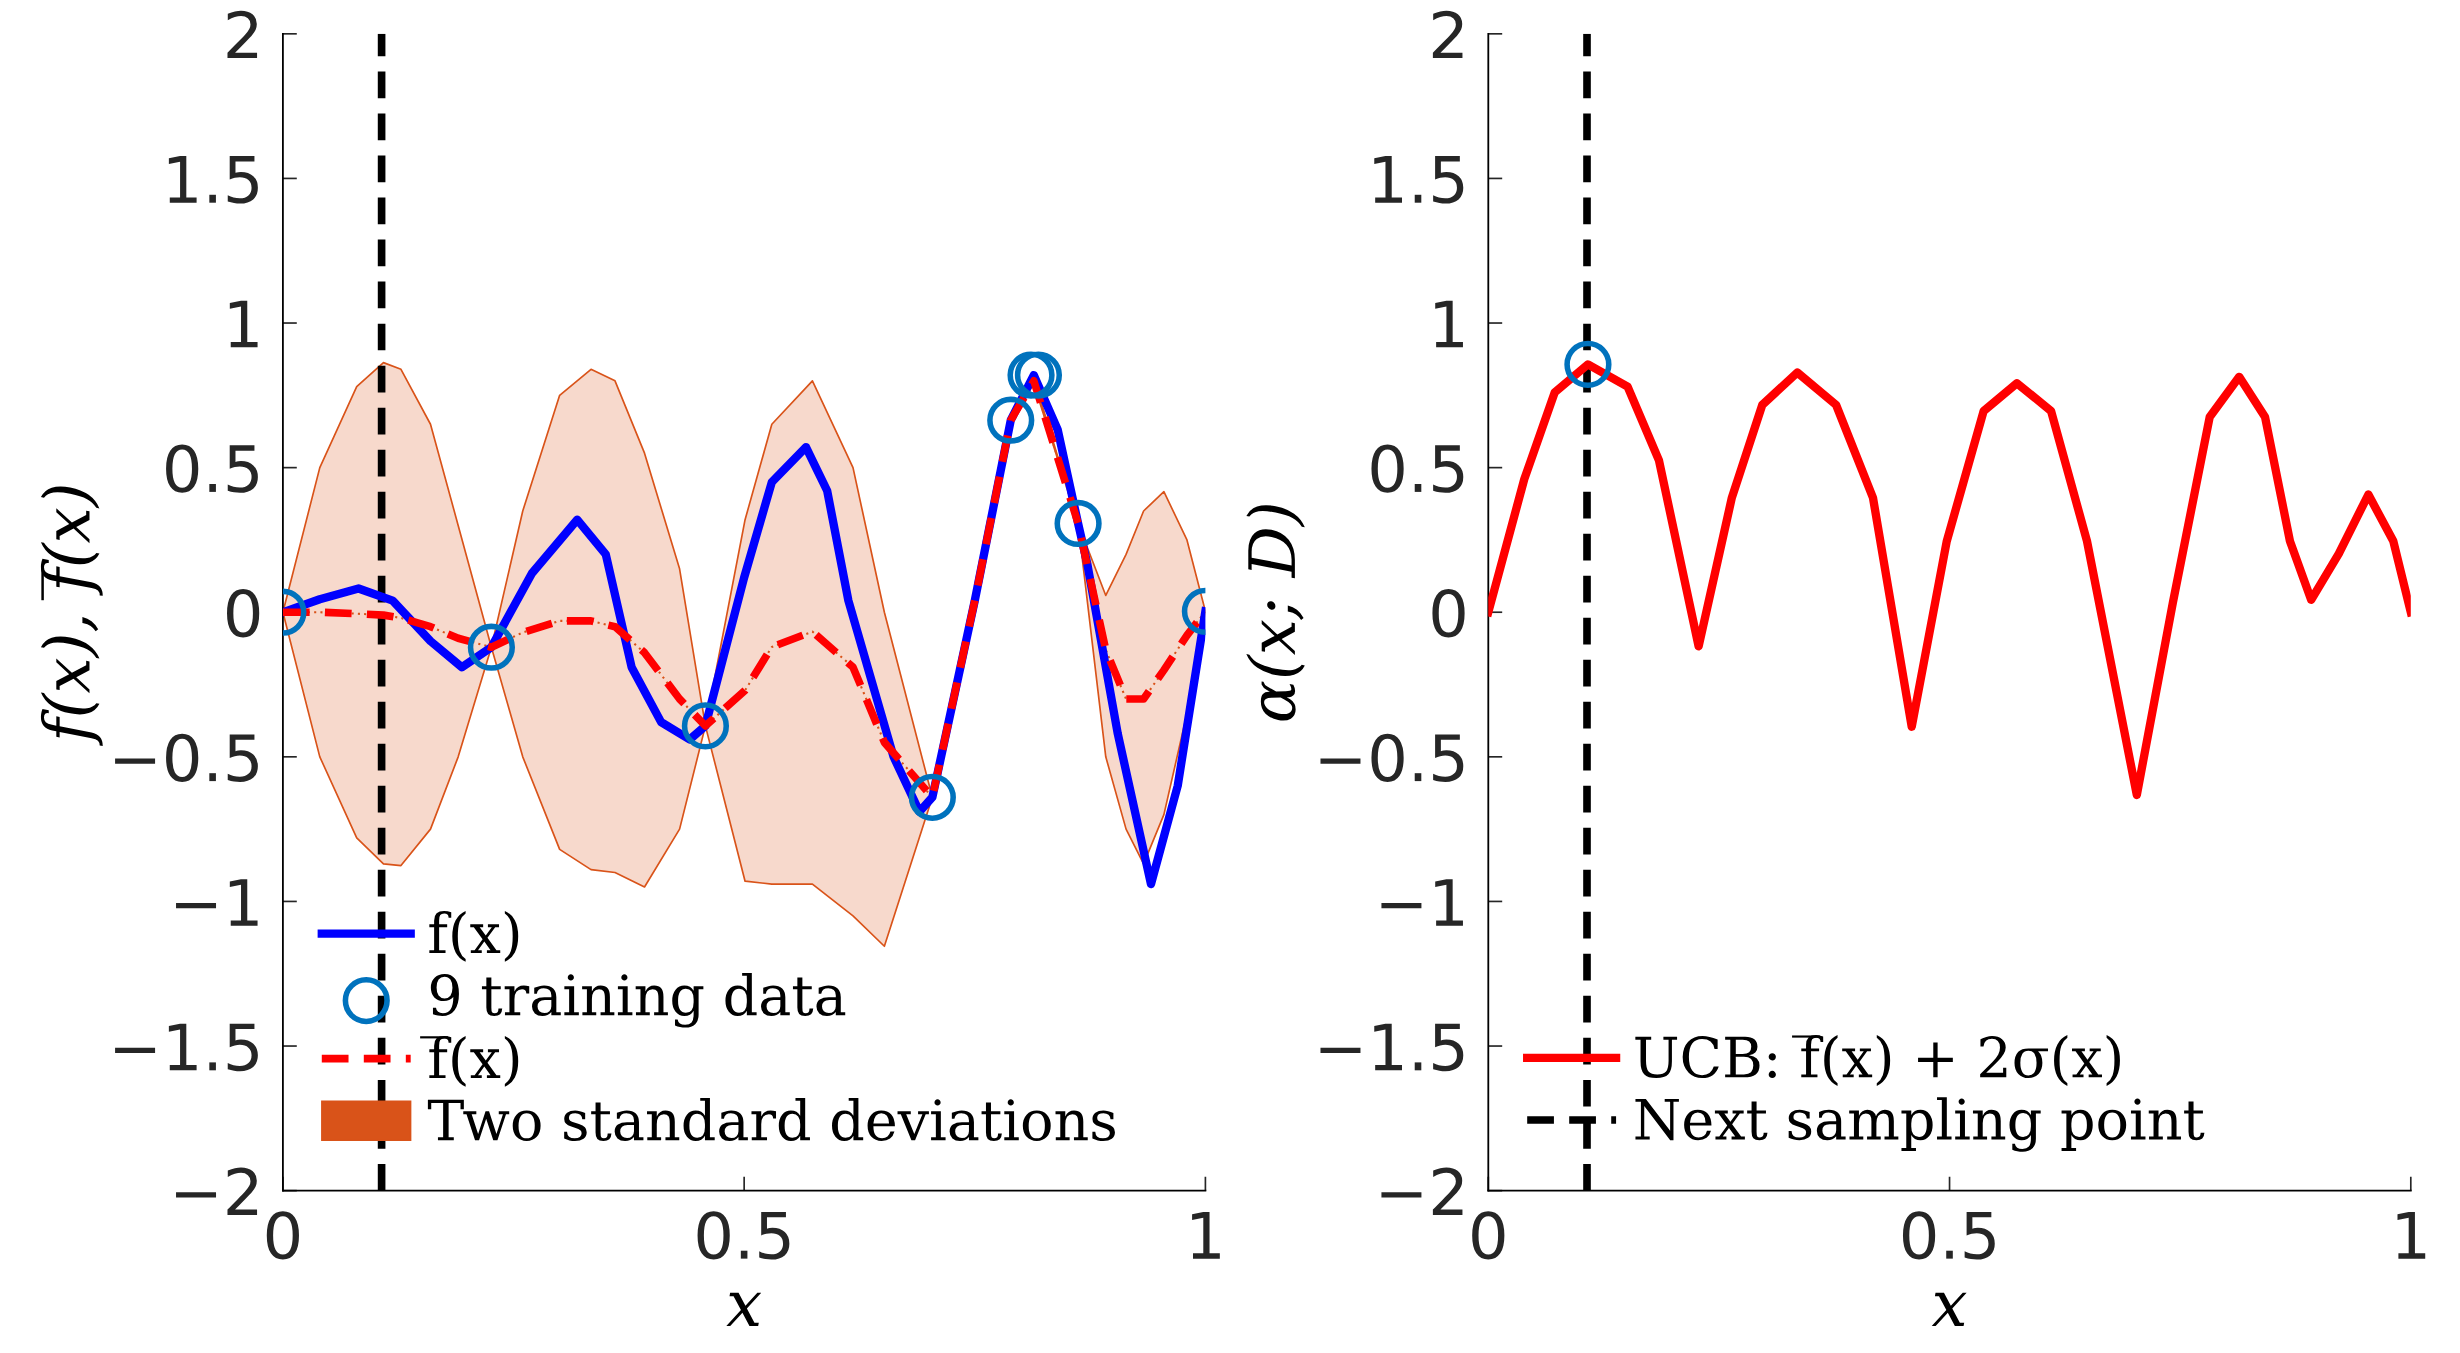 The image size is (2460, 1353). I want to click on ref-line-label: Next sampling point, so click(1920, 1124).